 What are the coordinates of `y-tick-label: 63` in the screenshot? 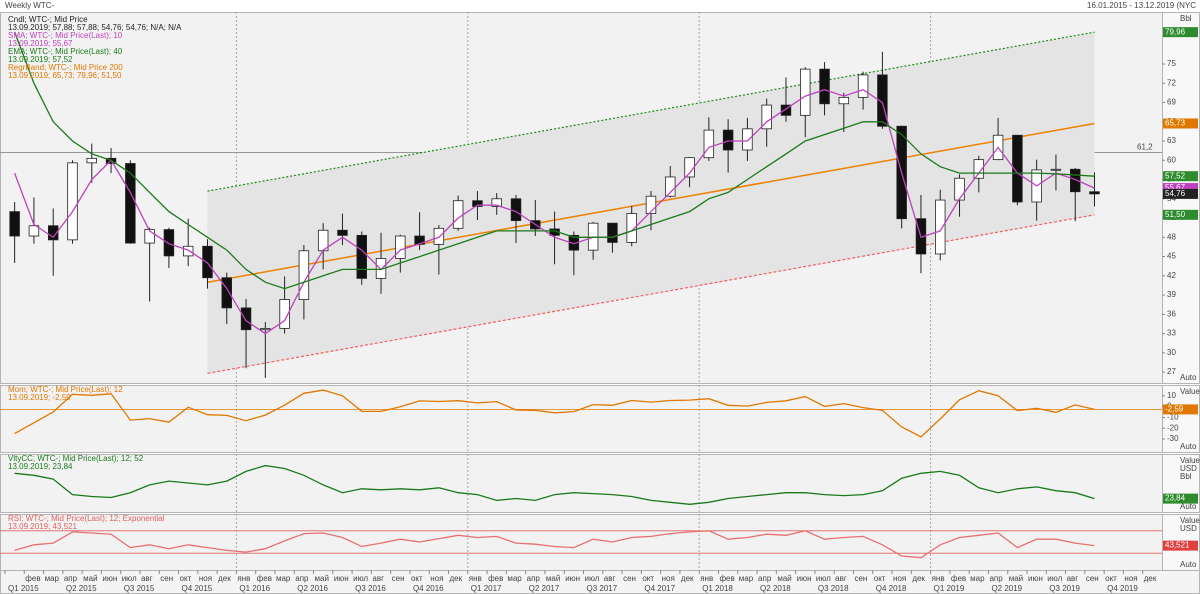 It's located at (1171, 140).